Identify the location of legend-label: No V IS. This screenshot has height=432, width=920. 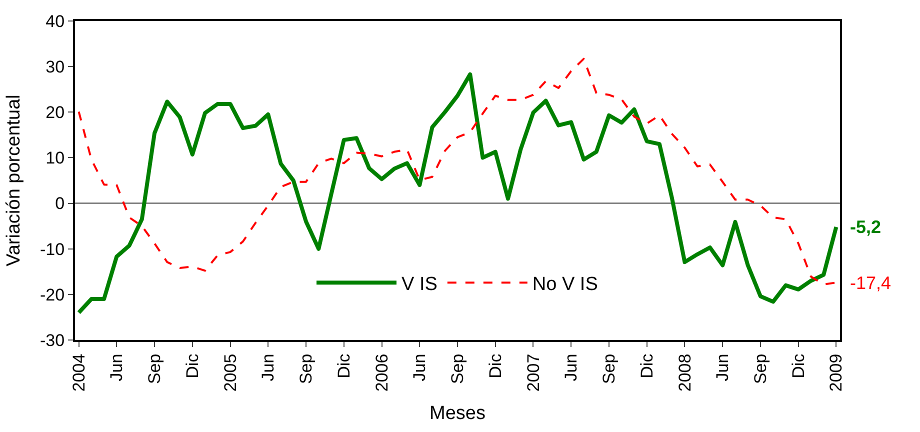
(565, 284).